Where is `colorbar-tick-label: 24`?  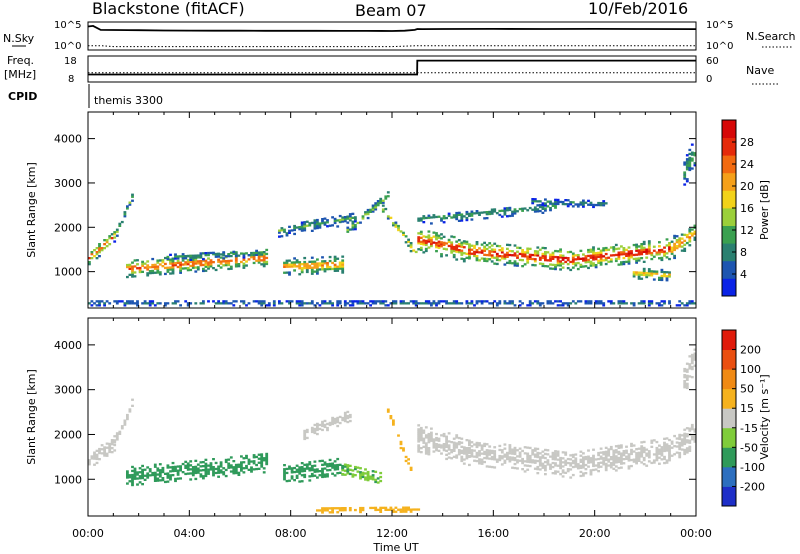 colorbar-tick-label: 24 is located at coordinates (747, 164).